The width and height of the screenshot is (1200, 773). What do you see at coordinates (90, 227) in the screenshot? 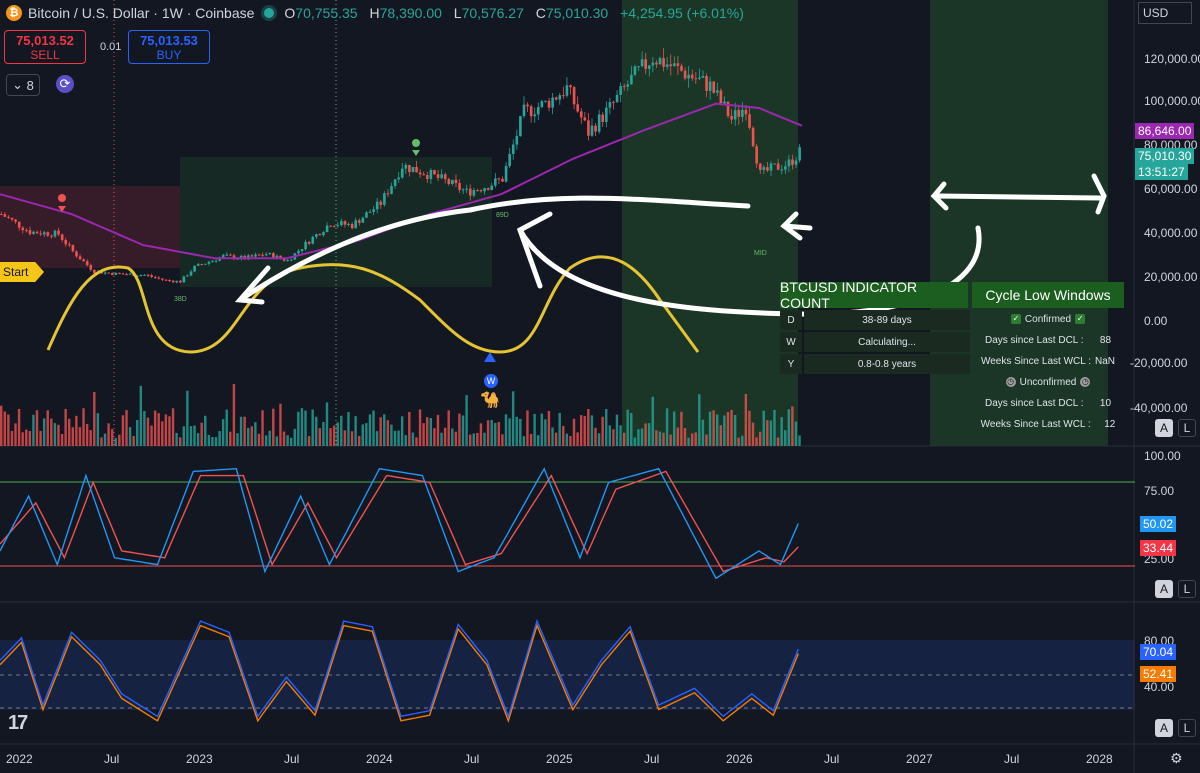
I see `cycle-zone` at bounding box center [90, 227].